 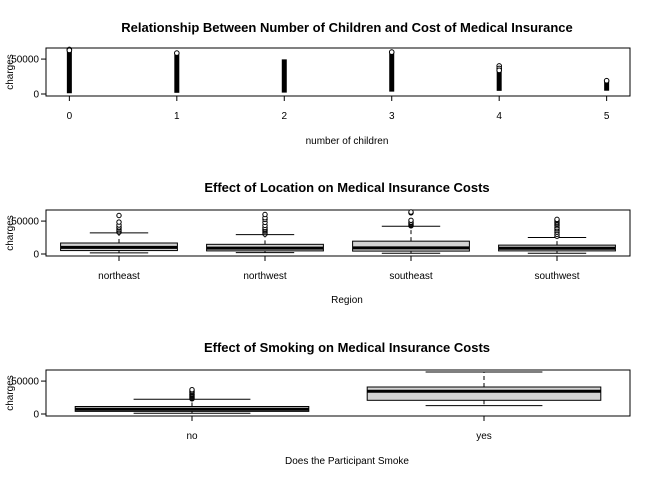 I want to click on x-tick-label-northwest: northwest, so click(x=265, y=276).